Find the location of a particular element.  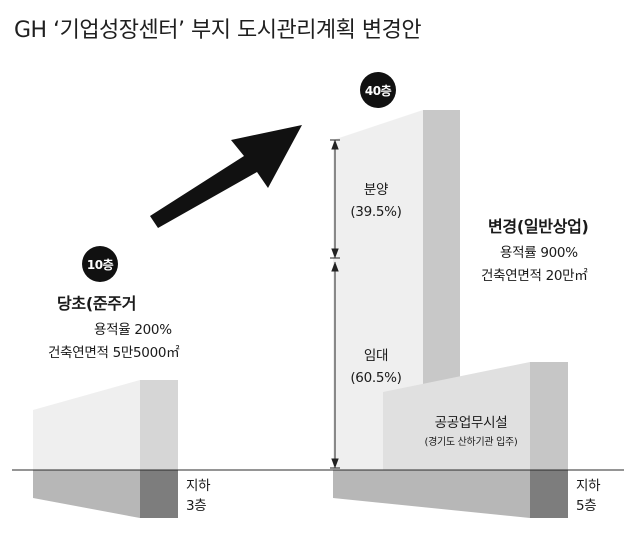

proposed-far: 용적률 900% is located at coordinates (539, 253).